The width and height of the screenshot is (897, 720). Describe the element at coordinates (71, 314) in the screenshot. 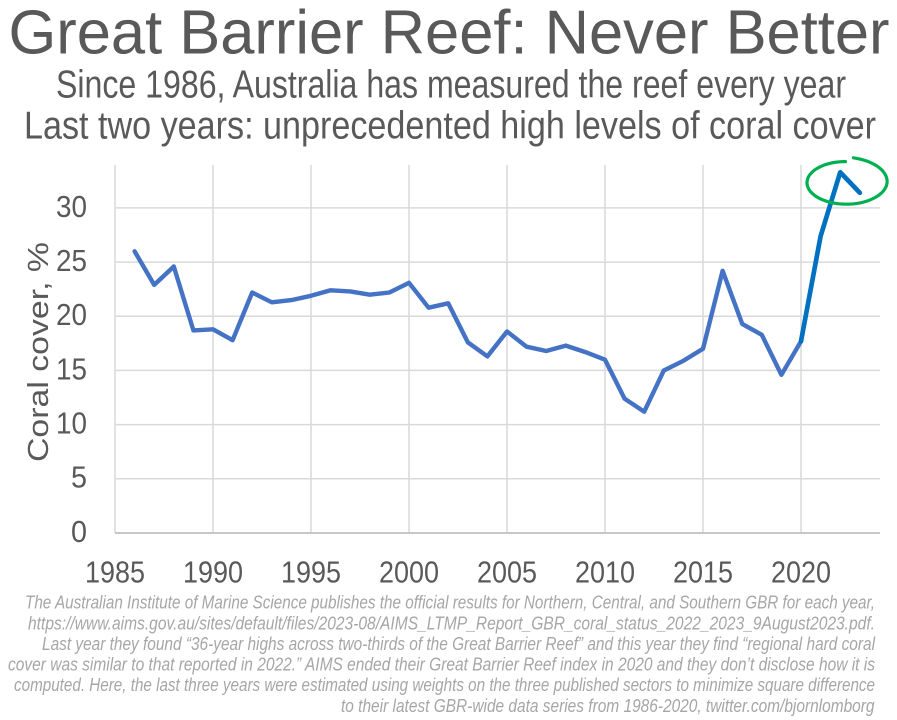

I see `svg-text: 20` at that location.